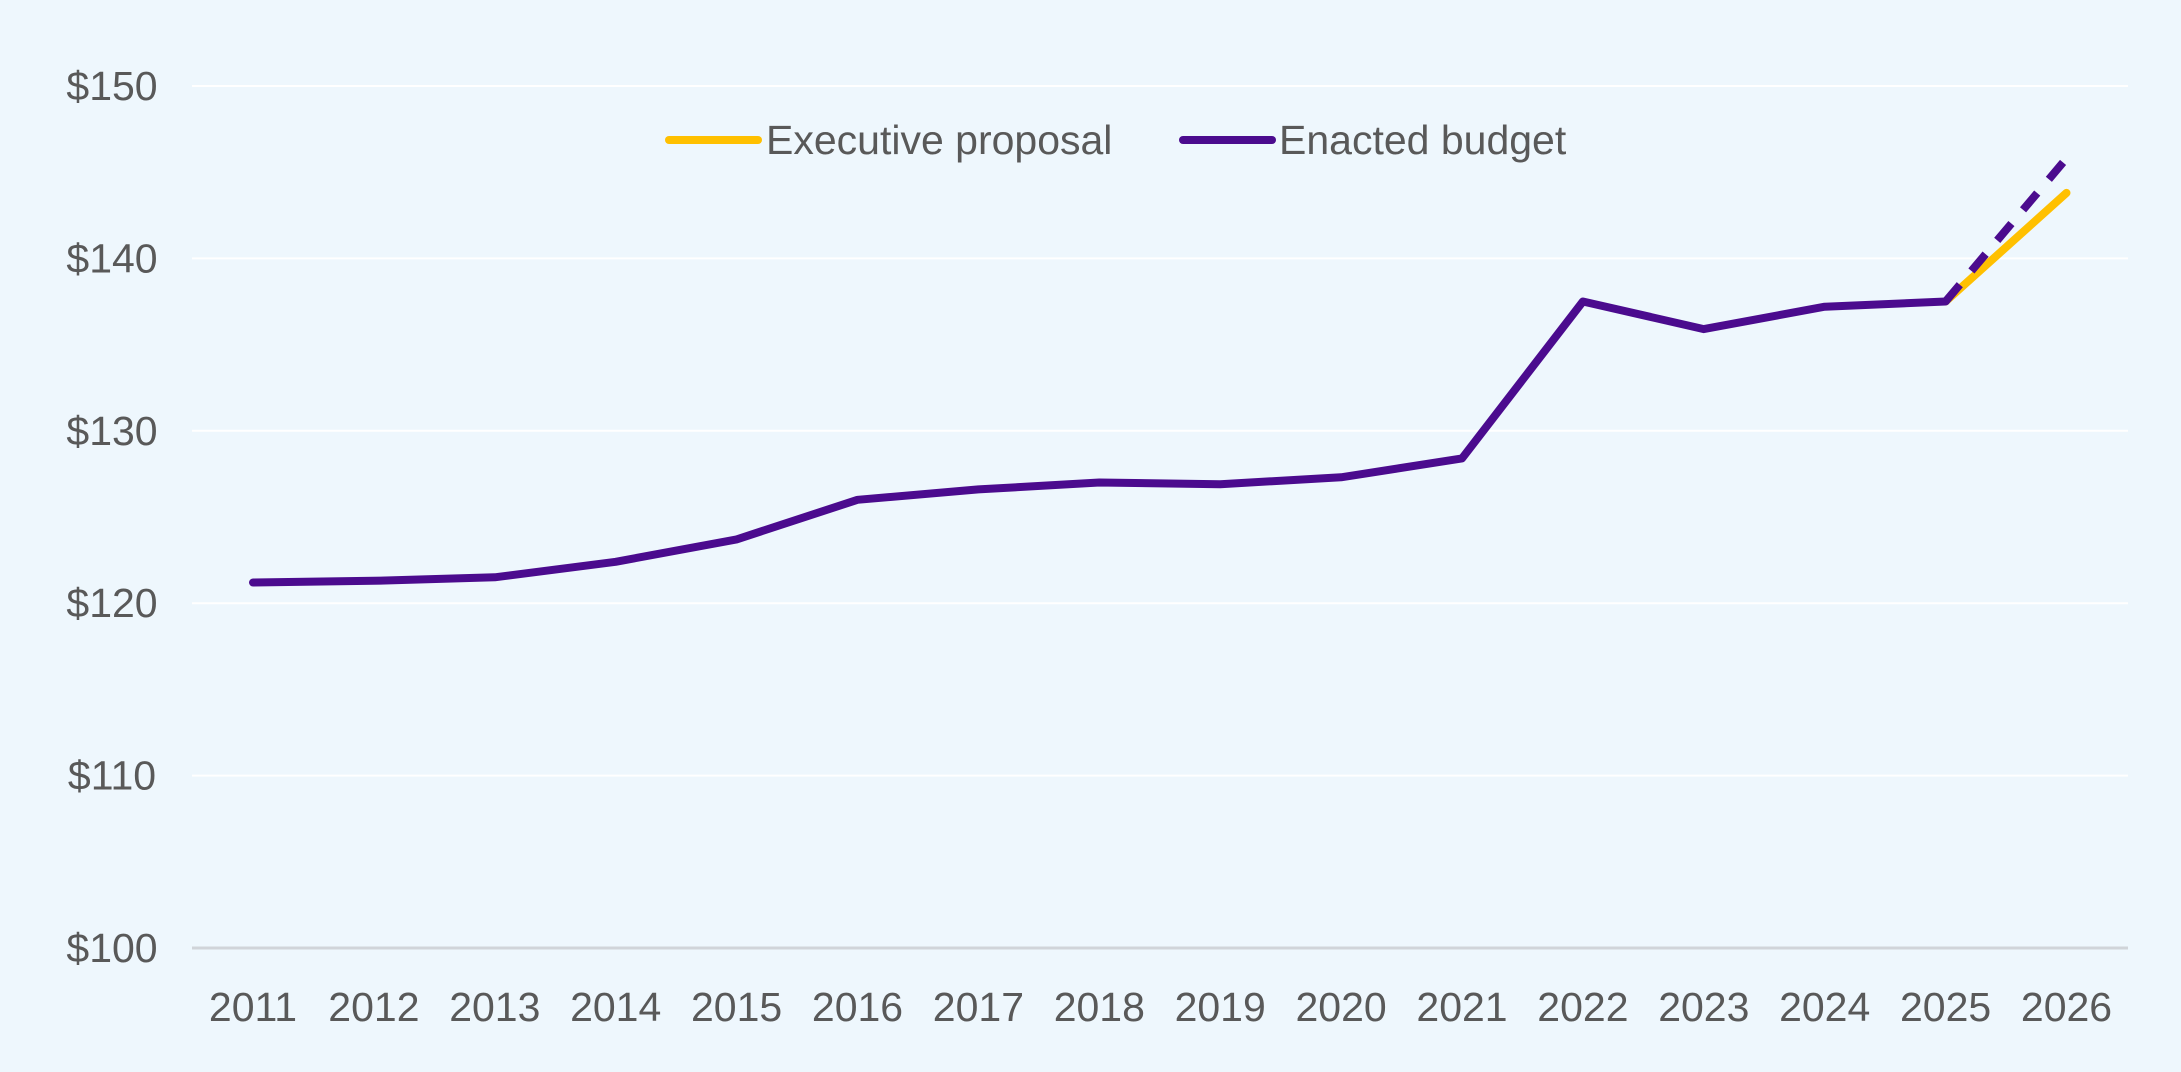 Image resolution: width=2181 pixels, height=1072 pixels. What do you see at coordinates (978, 1007) in the screenshot?
I see `x-tick-label: 2017` at bounding box center [978, 1007].